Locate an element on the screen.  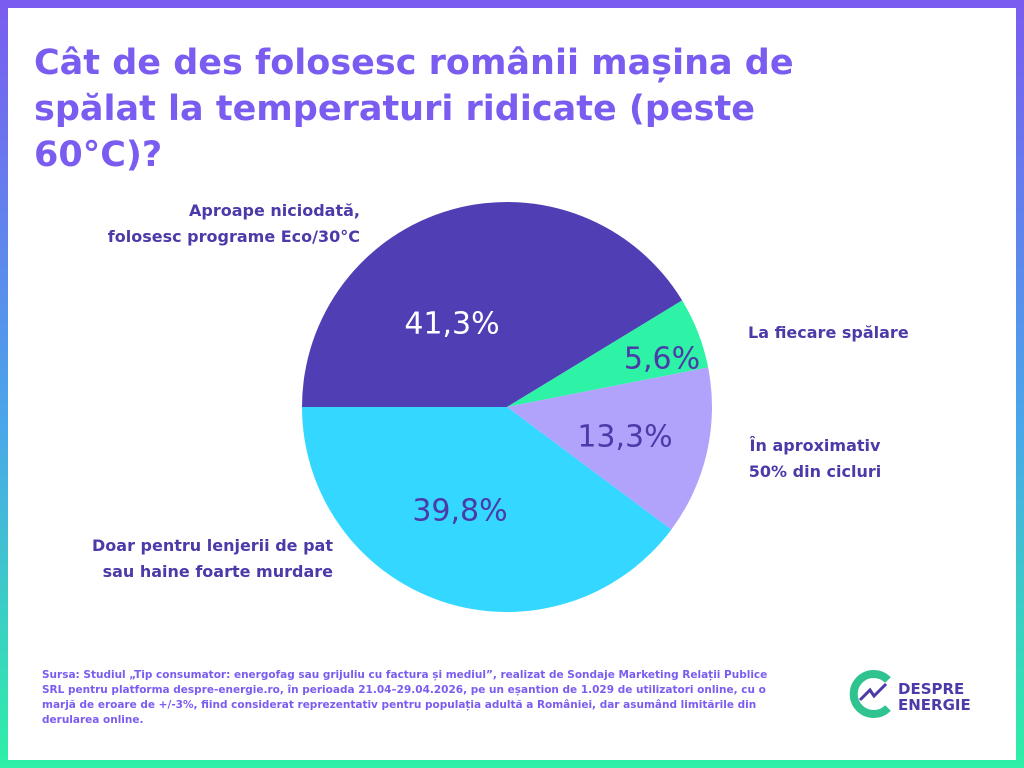
logo-text: ENERGIE is located at coordinates (934, 705).